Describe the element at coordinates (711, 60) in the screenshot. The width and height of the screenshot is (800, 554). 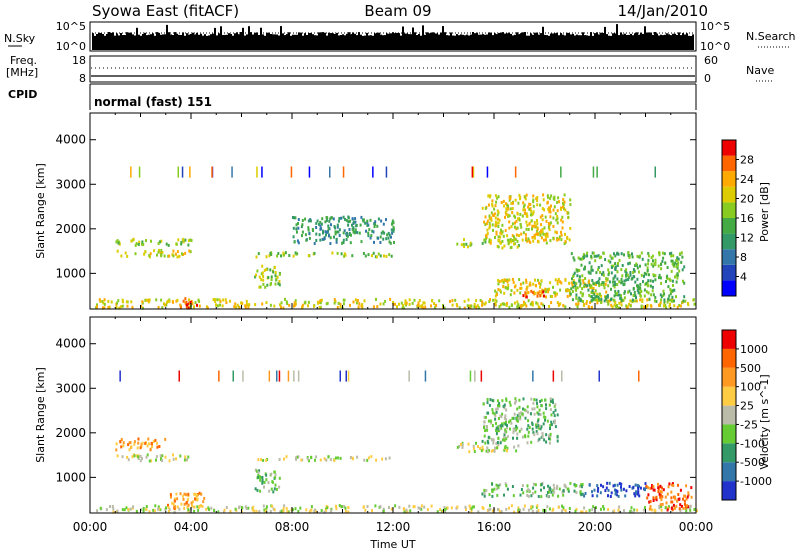
I see `nave-tick-top: 60` at that location.